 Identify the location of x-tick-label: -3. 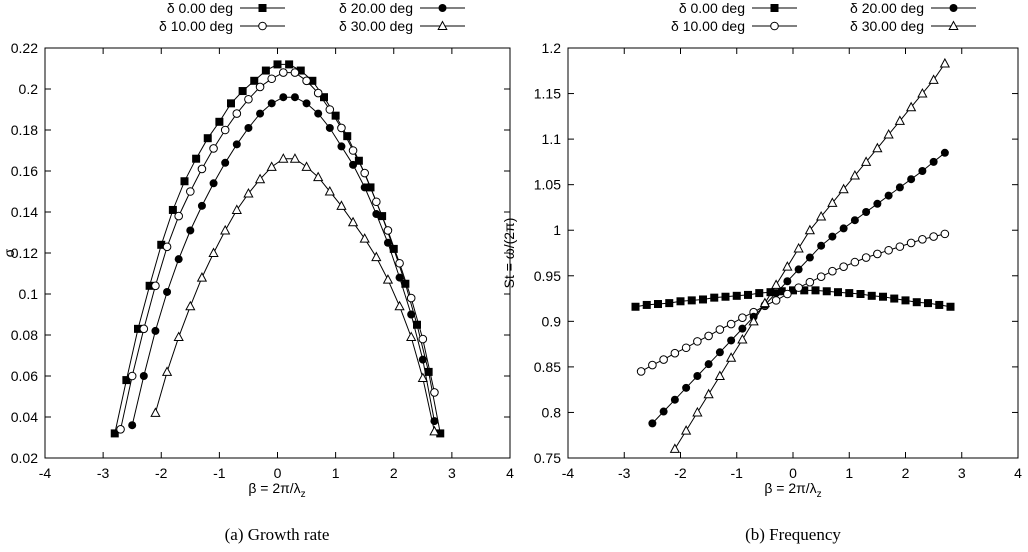
(624, 473).